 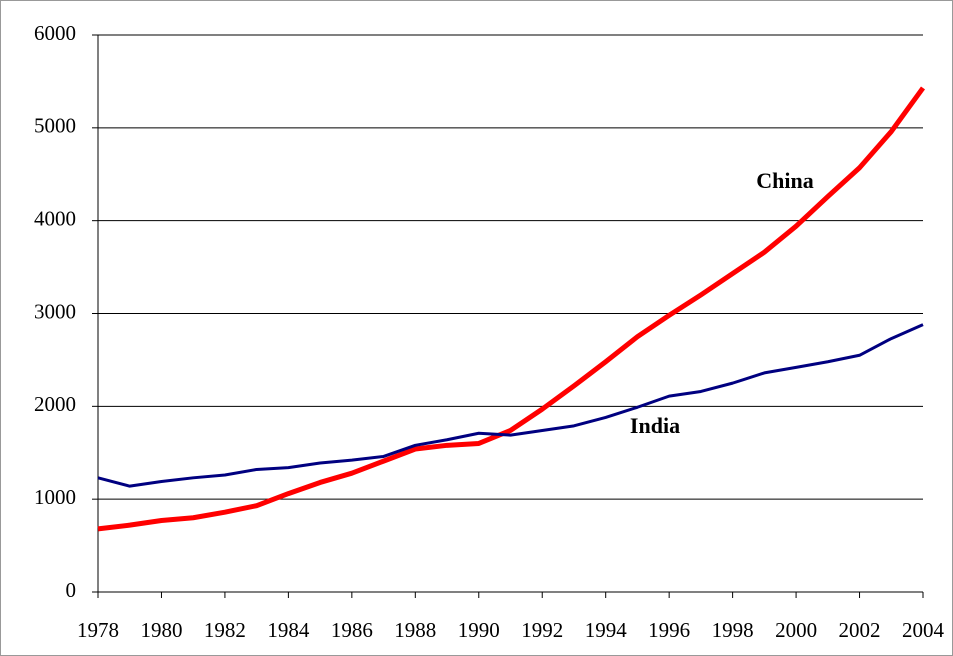 I want to click on series-label: India, so click(x=655, y=425).